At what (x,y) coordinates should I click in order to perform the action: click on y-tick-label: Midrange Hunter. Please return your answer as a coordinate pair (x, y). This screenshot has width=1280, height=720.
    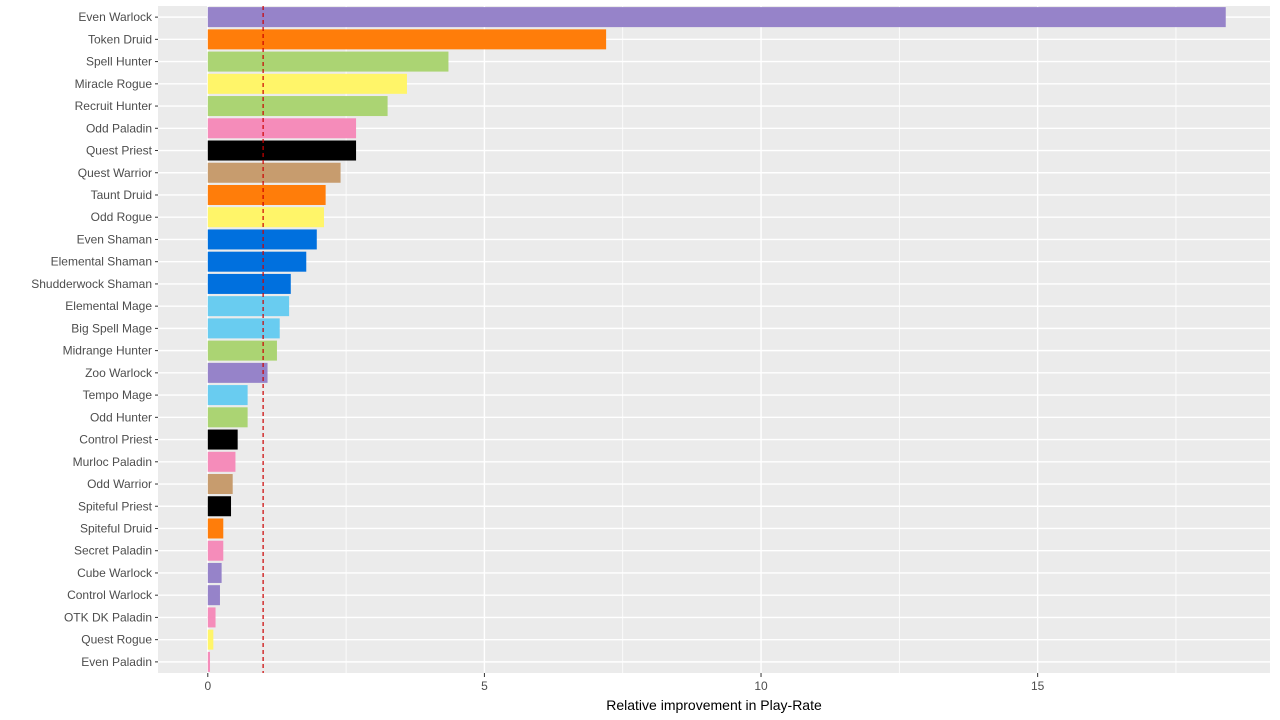
    Looking at the image, I should click on (107, 351).